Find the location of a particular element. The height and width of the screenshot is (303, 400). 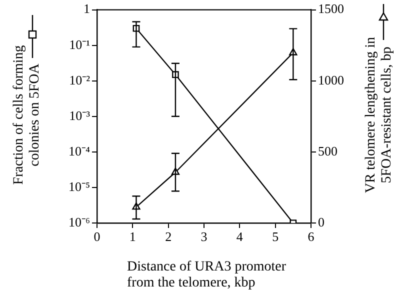

y-tick-label: 10⁻³ is located at coordinates (79, 115).